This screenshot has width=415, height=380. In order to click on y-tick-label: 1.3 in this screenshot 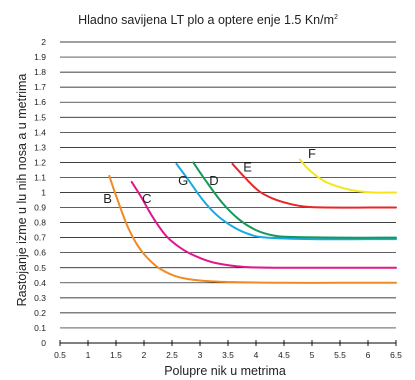, I will do `click(40, 147)`.